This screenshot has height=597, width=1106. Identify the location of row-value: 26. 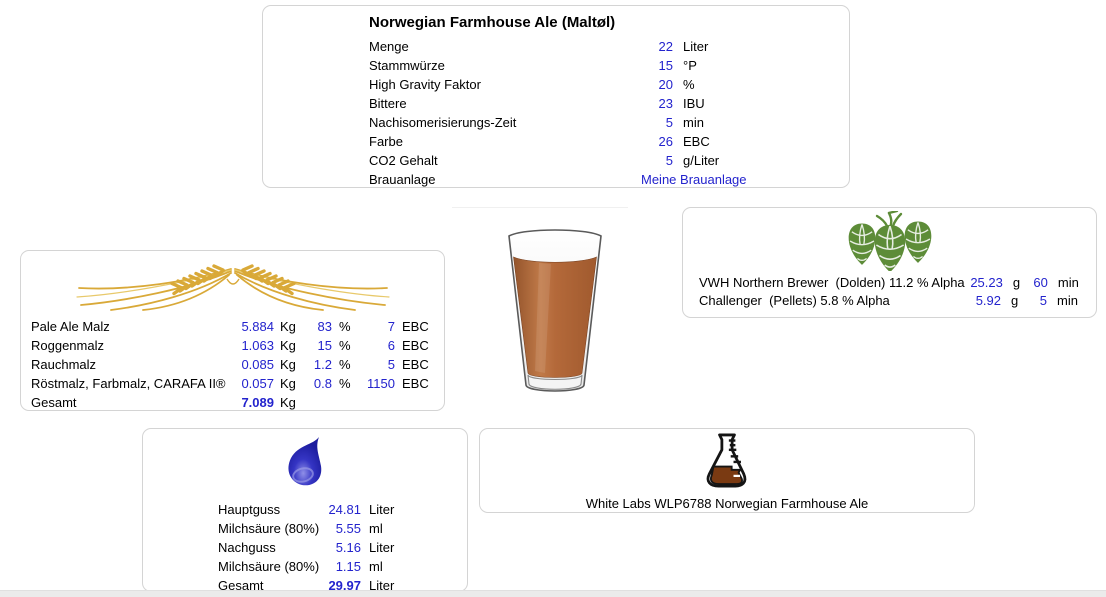
(665, 141).